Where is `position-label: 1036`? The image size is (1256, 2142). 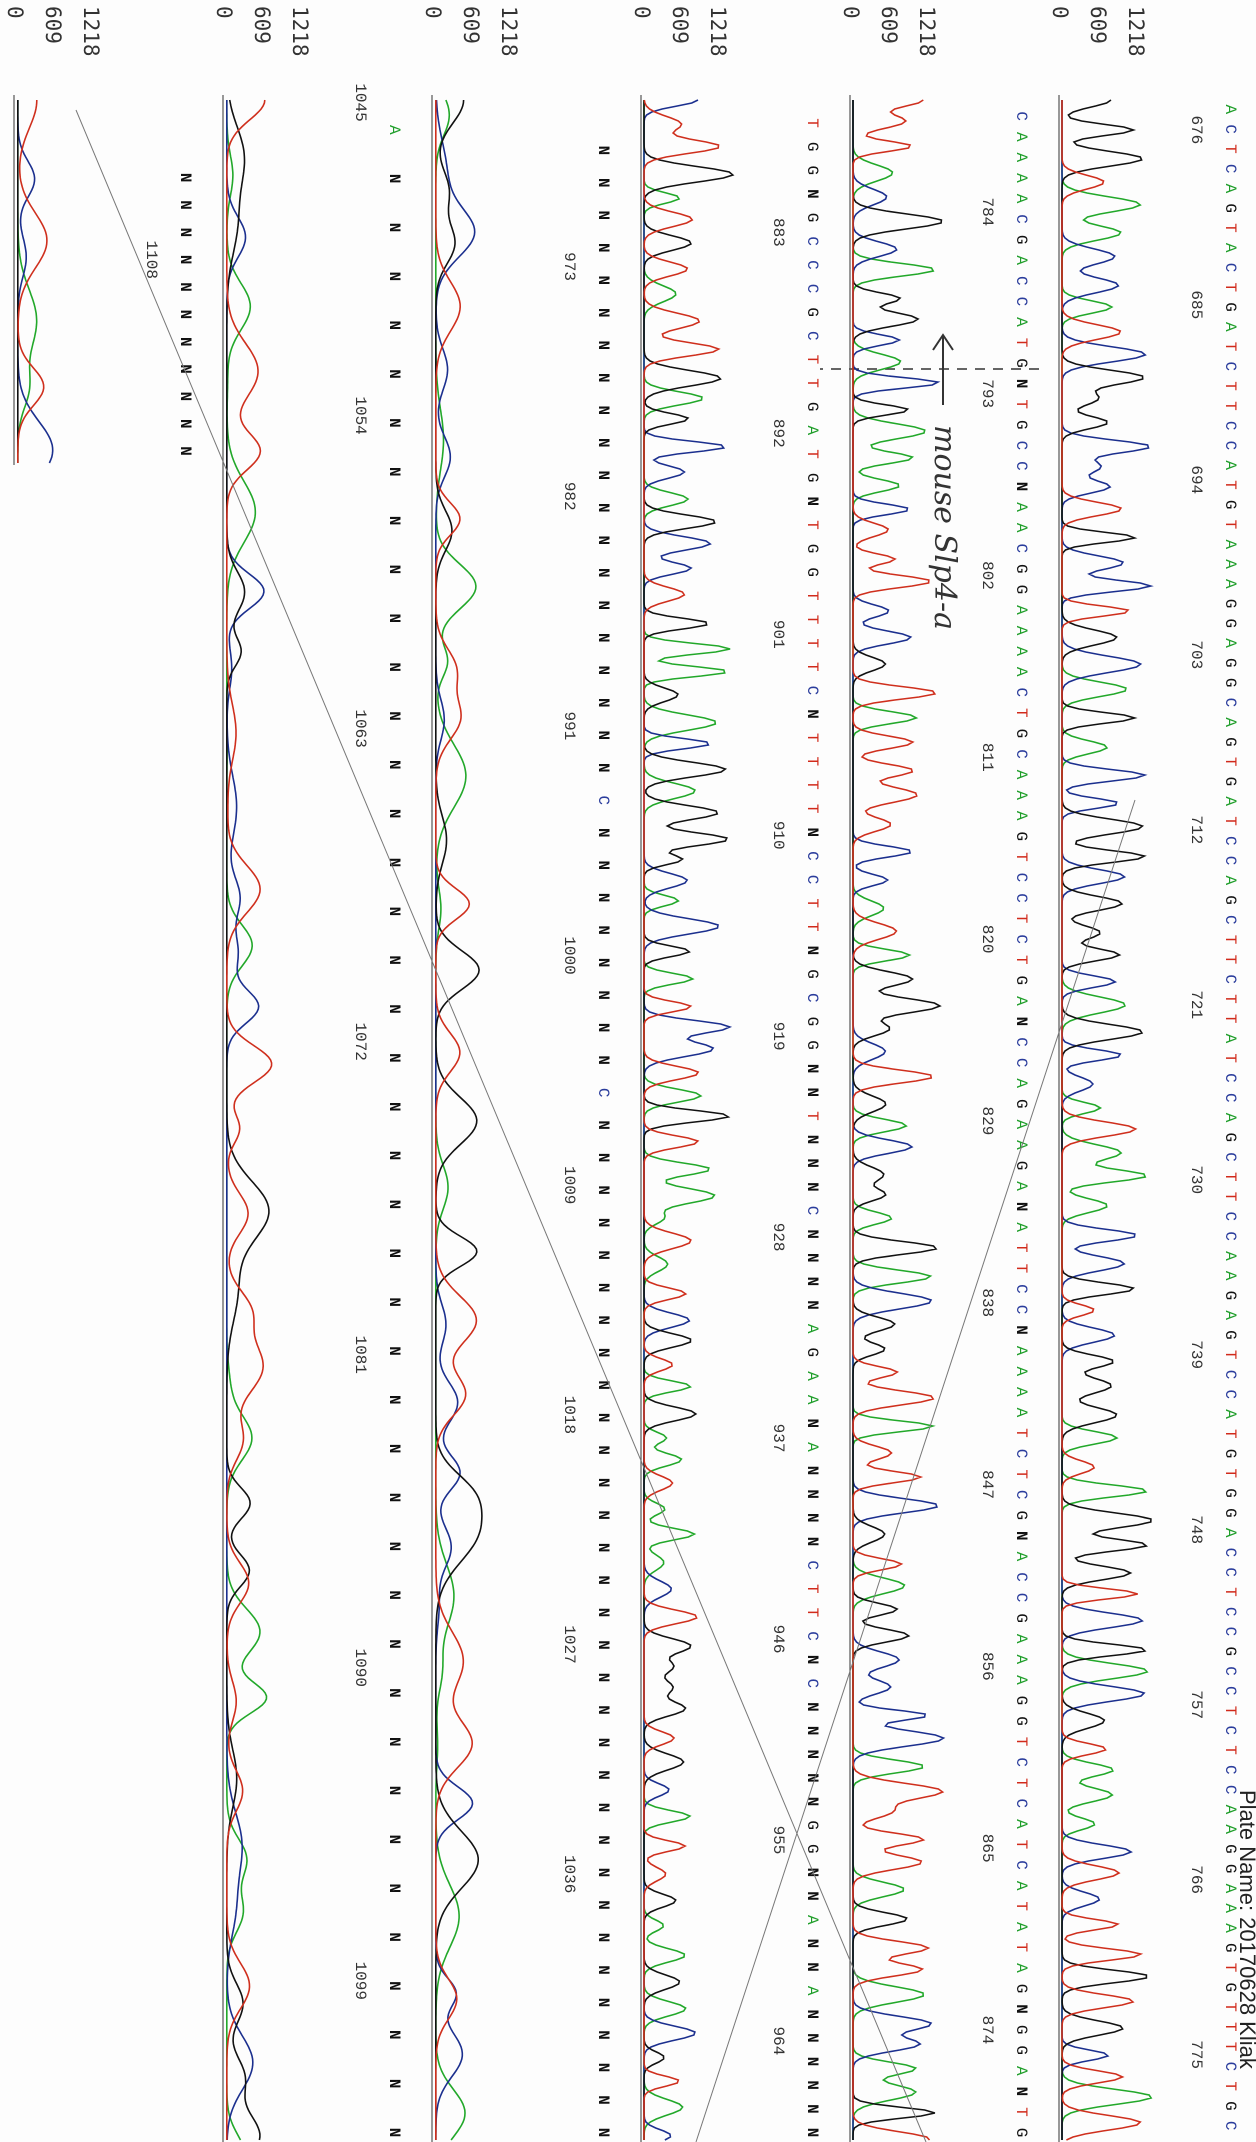 position-label: 1036 is located at coordinates (569, 1874).